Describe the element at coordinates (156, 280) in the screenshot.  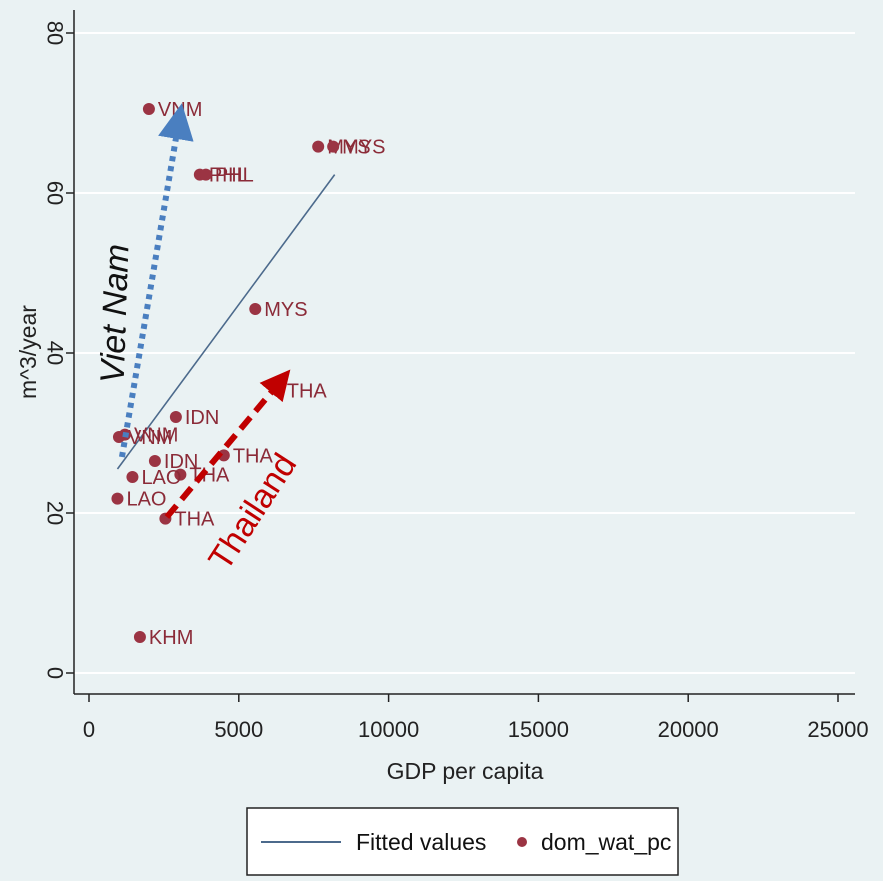
I see `viet-nam-arrow` at that location.